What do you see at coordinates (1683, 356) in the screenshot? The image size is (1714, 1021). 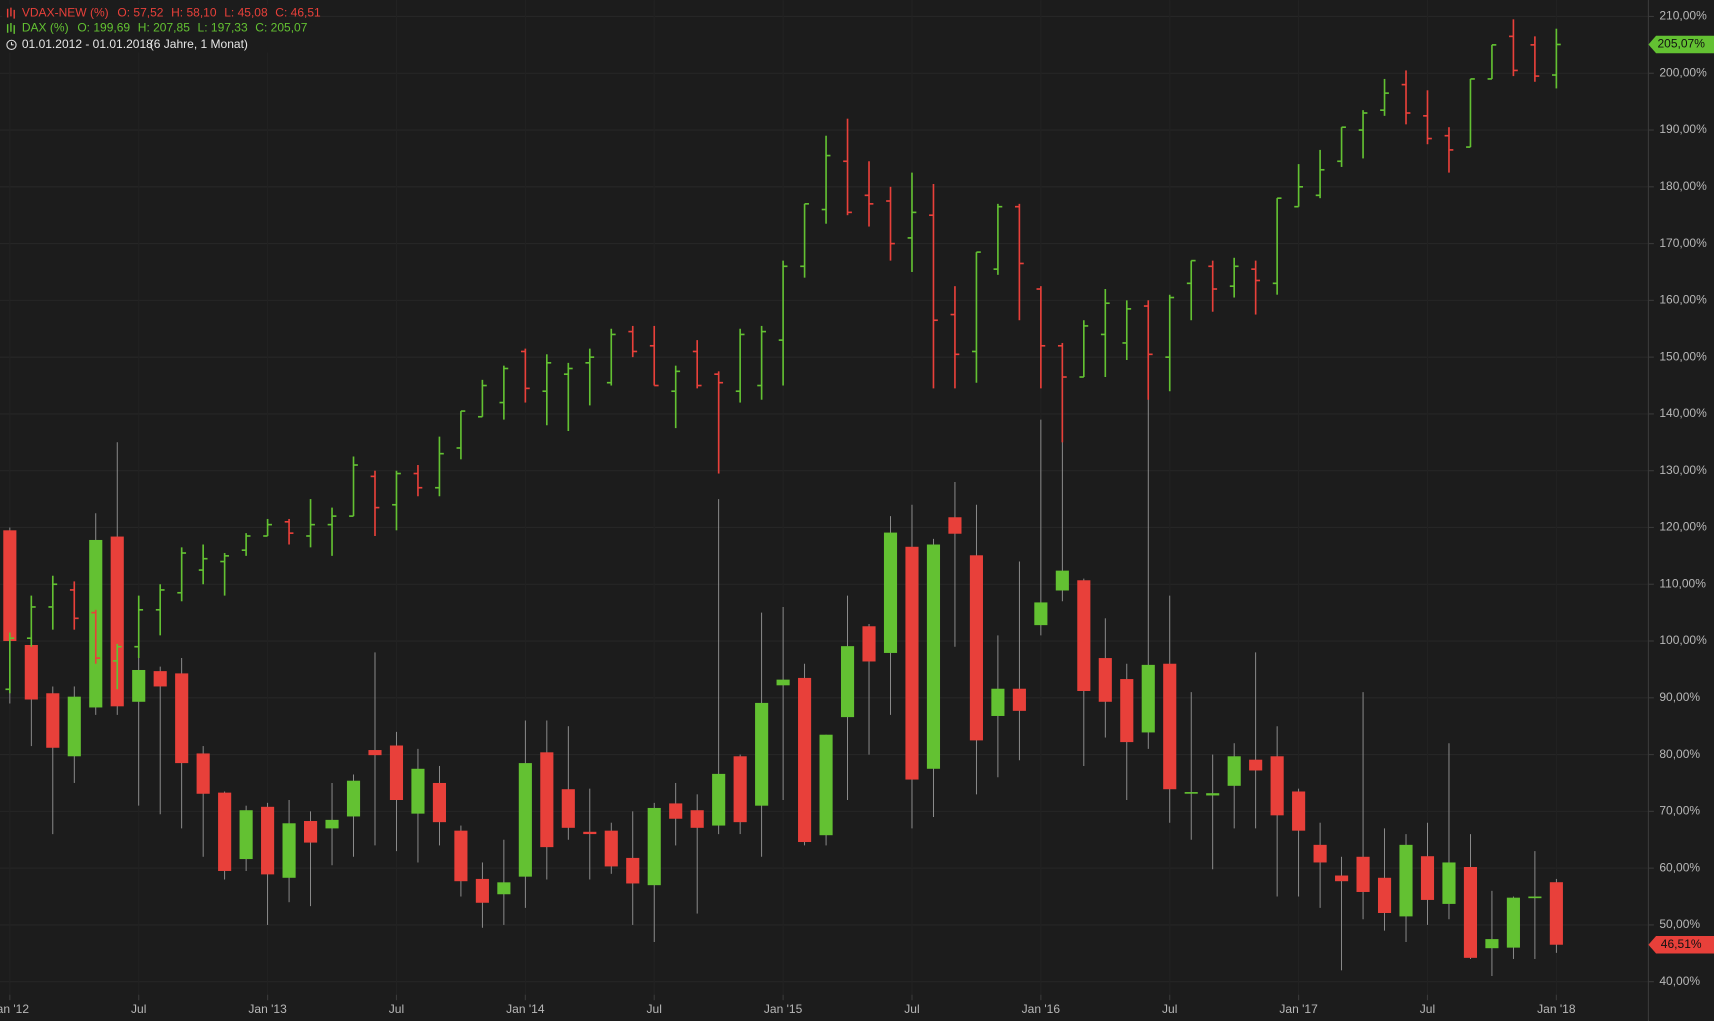 I see `y-tick-label: 150,00%` at bounding box center [1683, 356].